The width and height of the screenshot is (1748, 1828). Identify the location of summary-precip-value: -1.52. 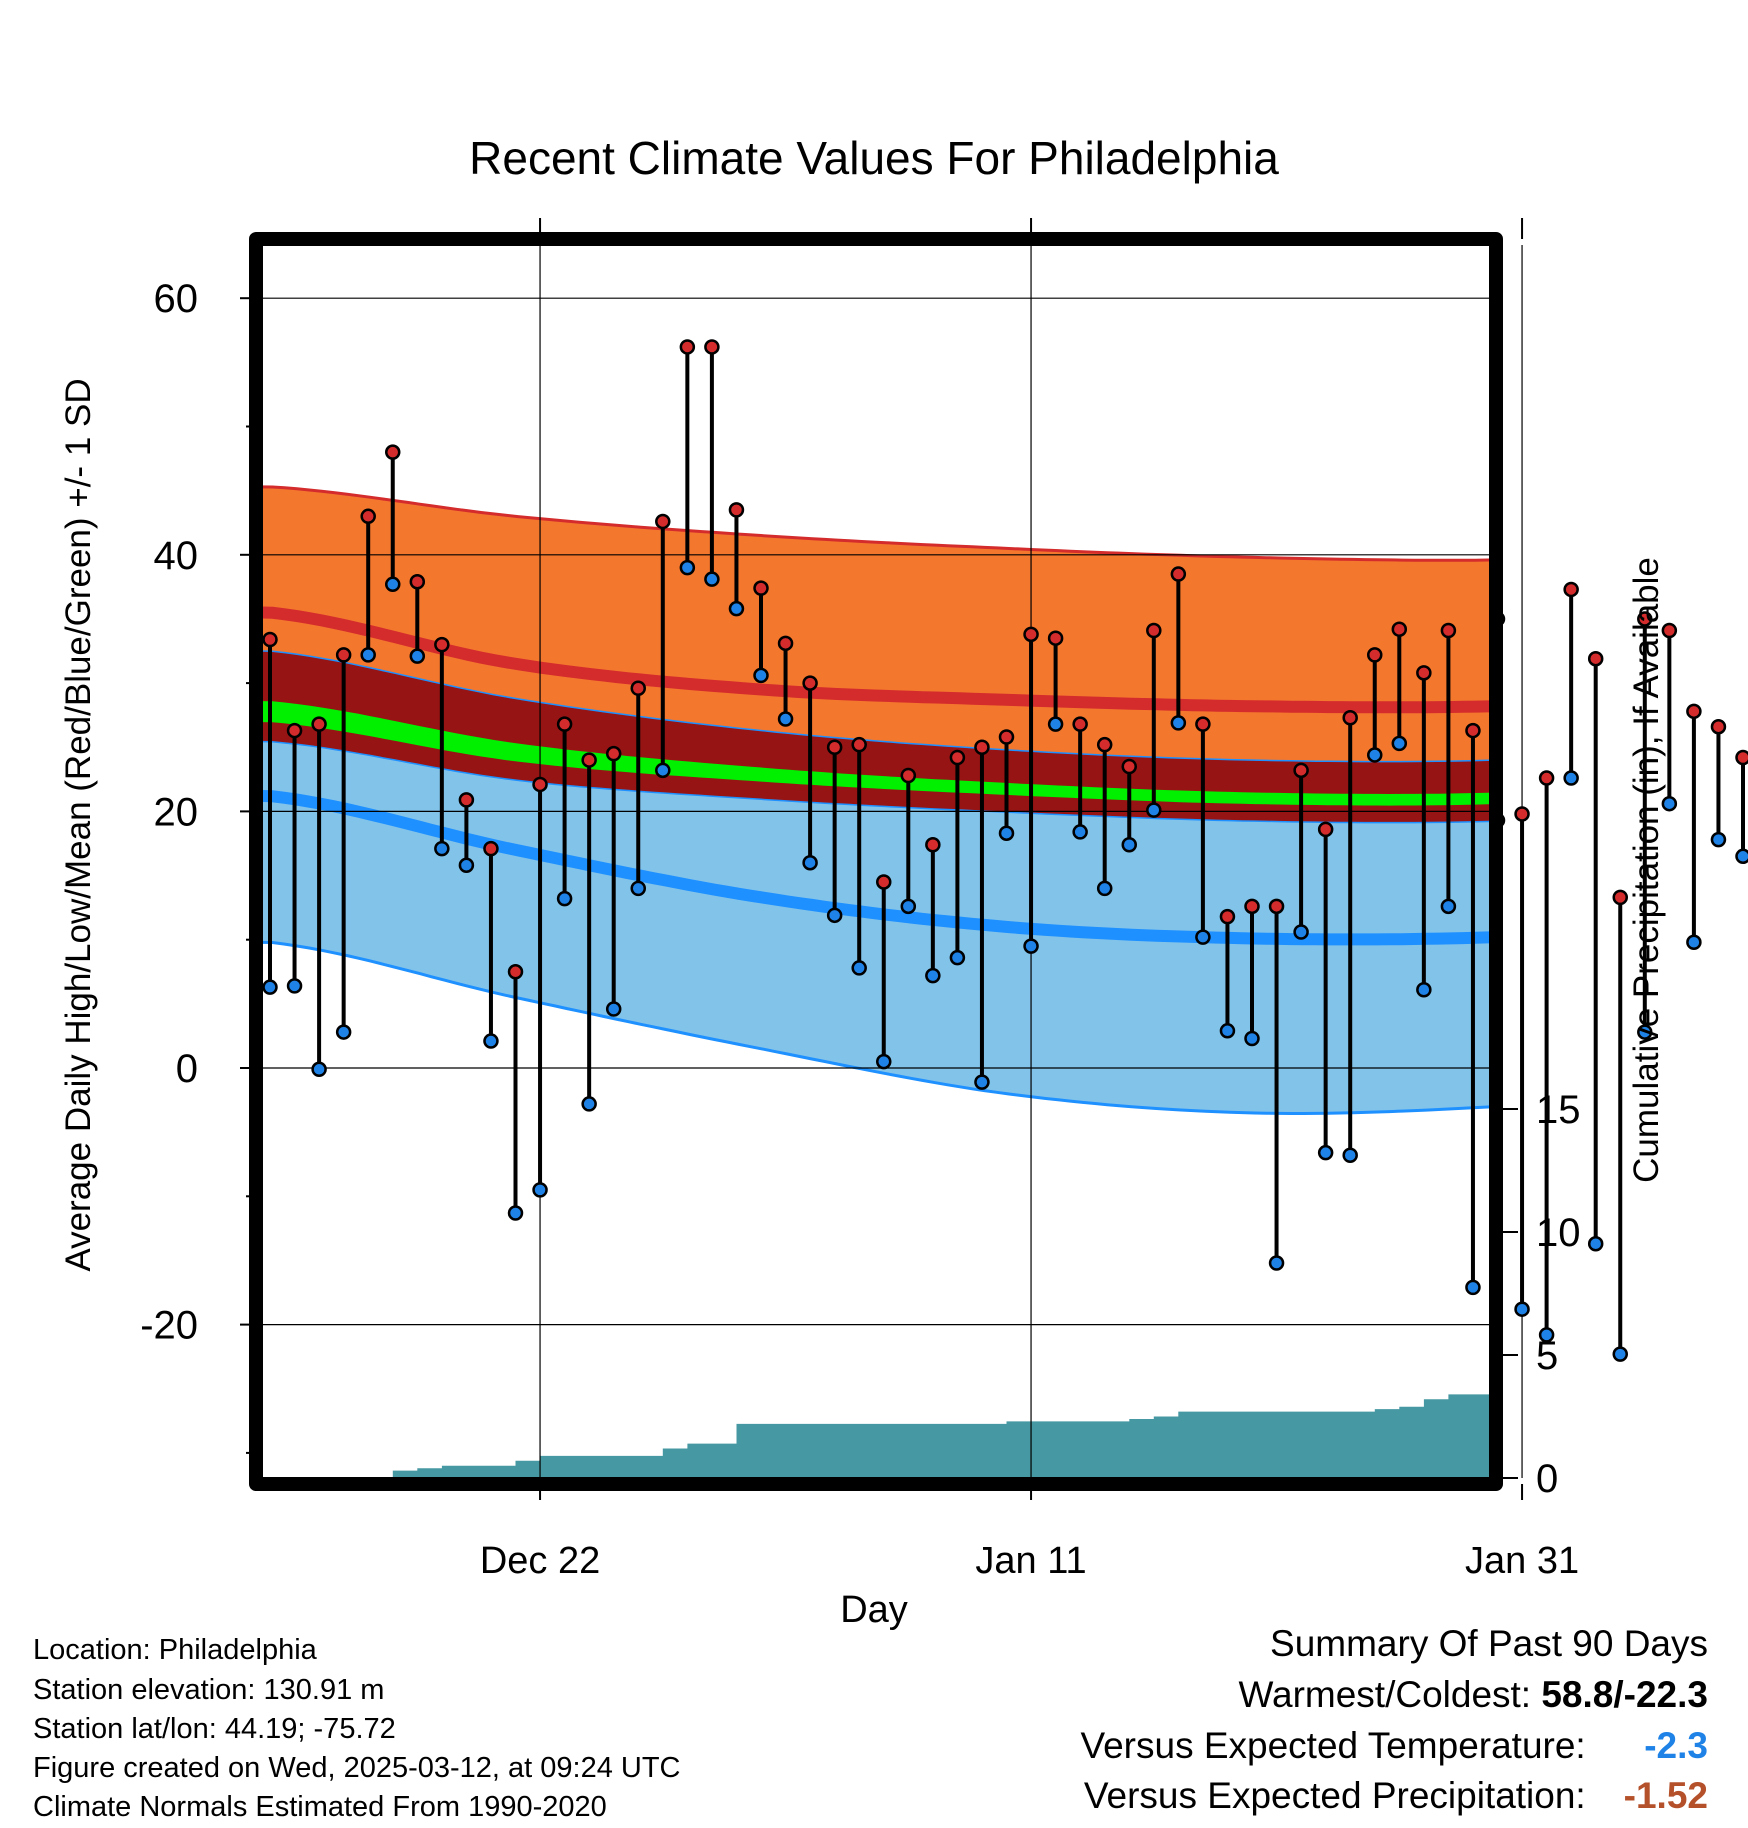
(1665, 1795).